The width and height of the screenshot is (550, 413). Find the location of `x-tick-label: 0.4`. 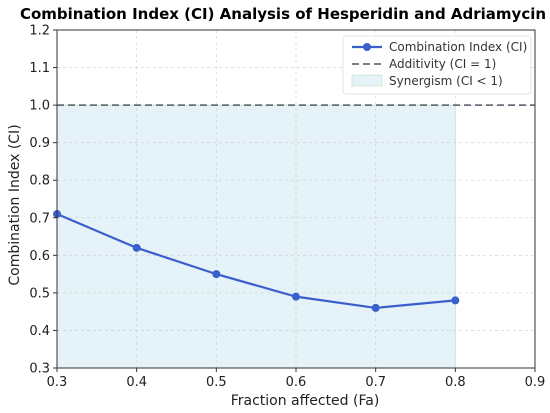

x-tick-label: 0.4 is located at coordinates (136, 382).